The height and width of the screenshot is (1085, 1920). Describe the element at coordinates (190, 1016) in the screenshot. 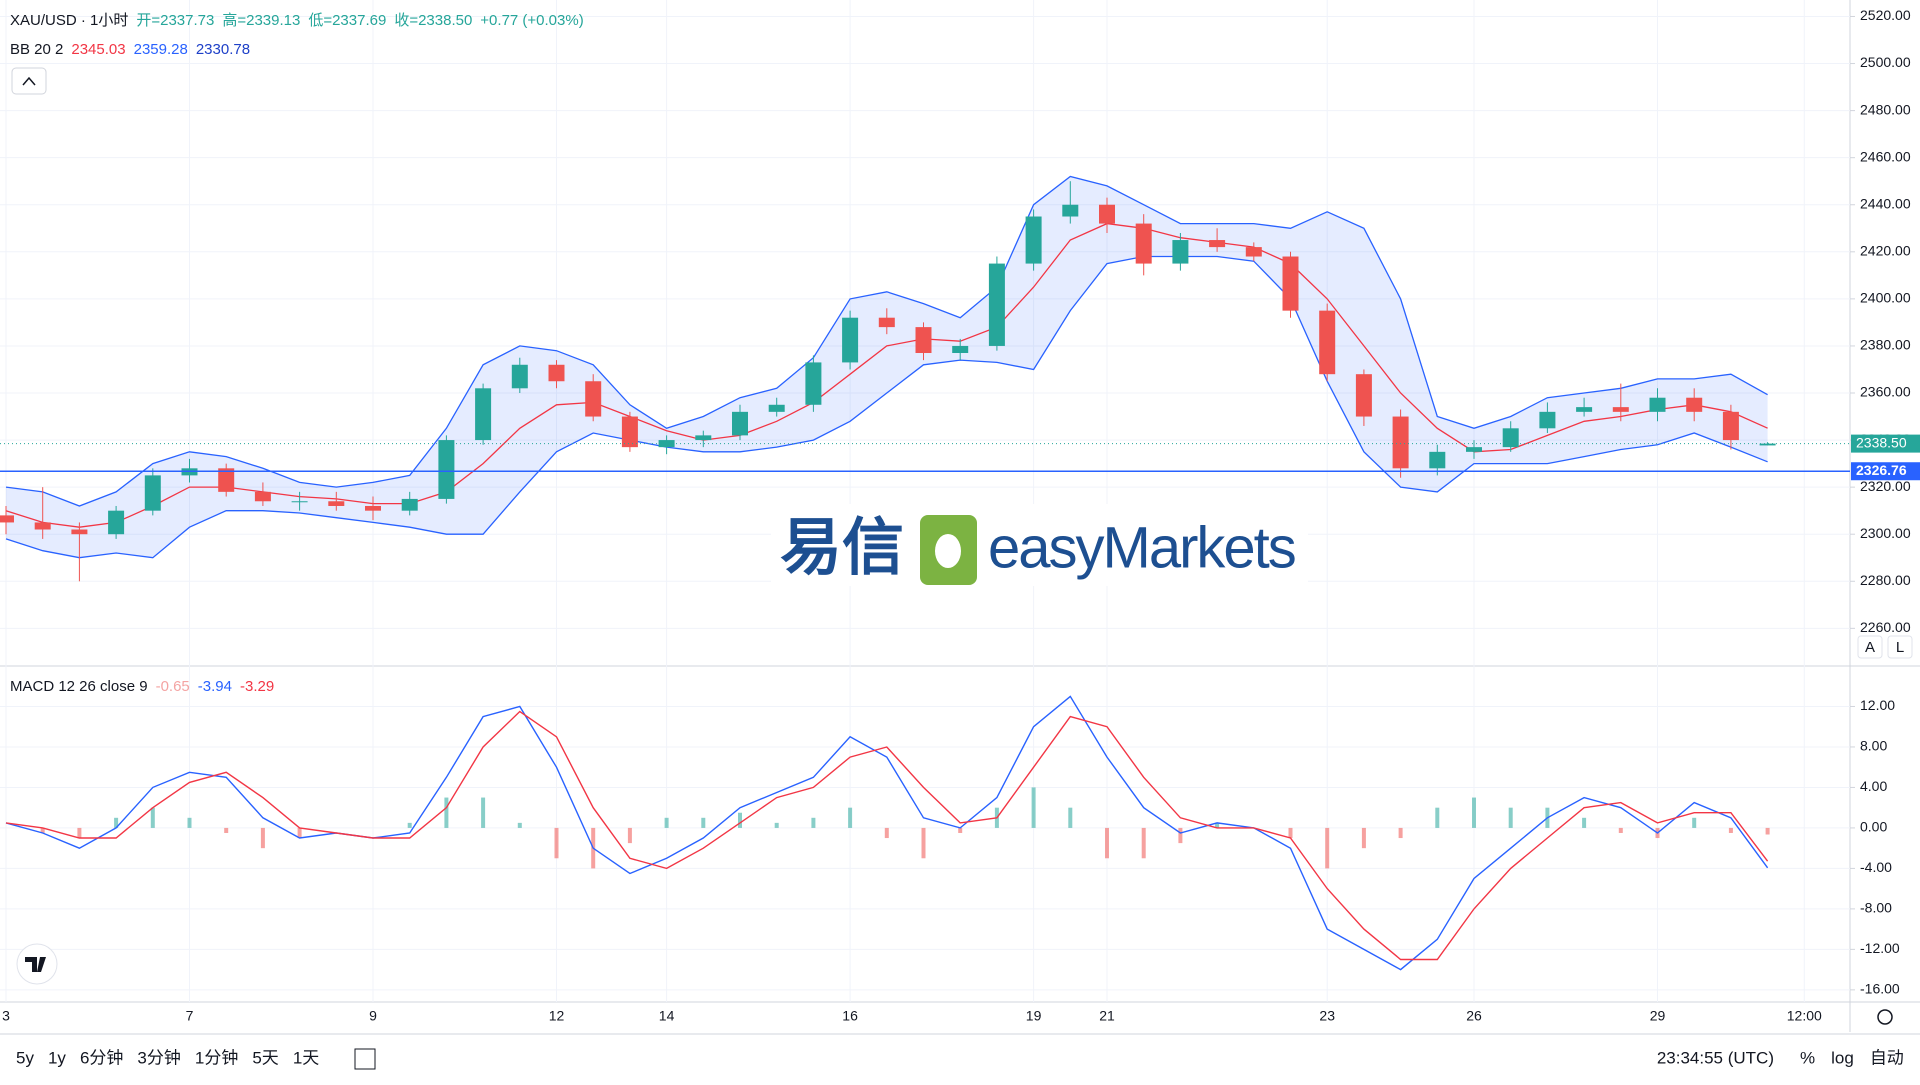

I see `x-tick-label: 7` at that location.